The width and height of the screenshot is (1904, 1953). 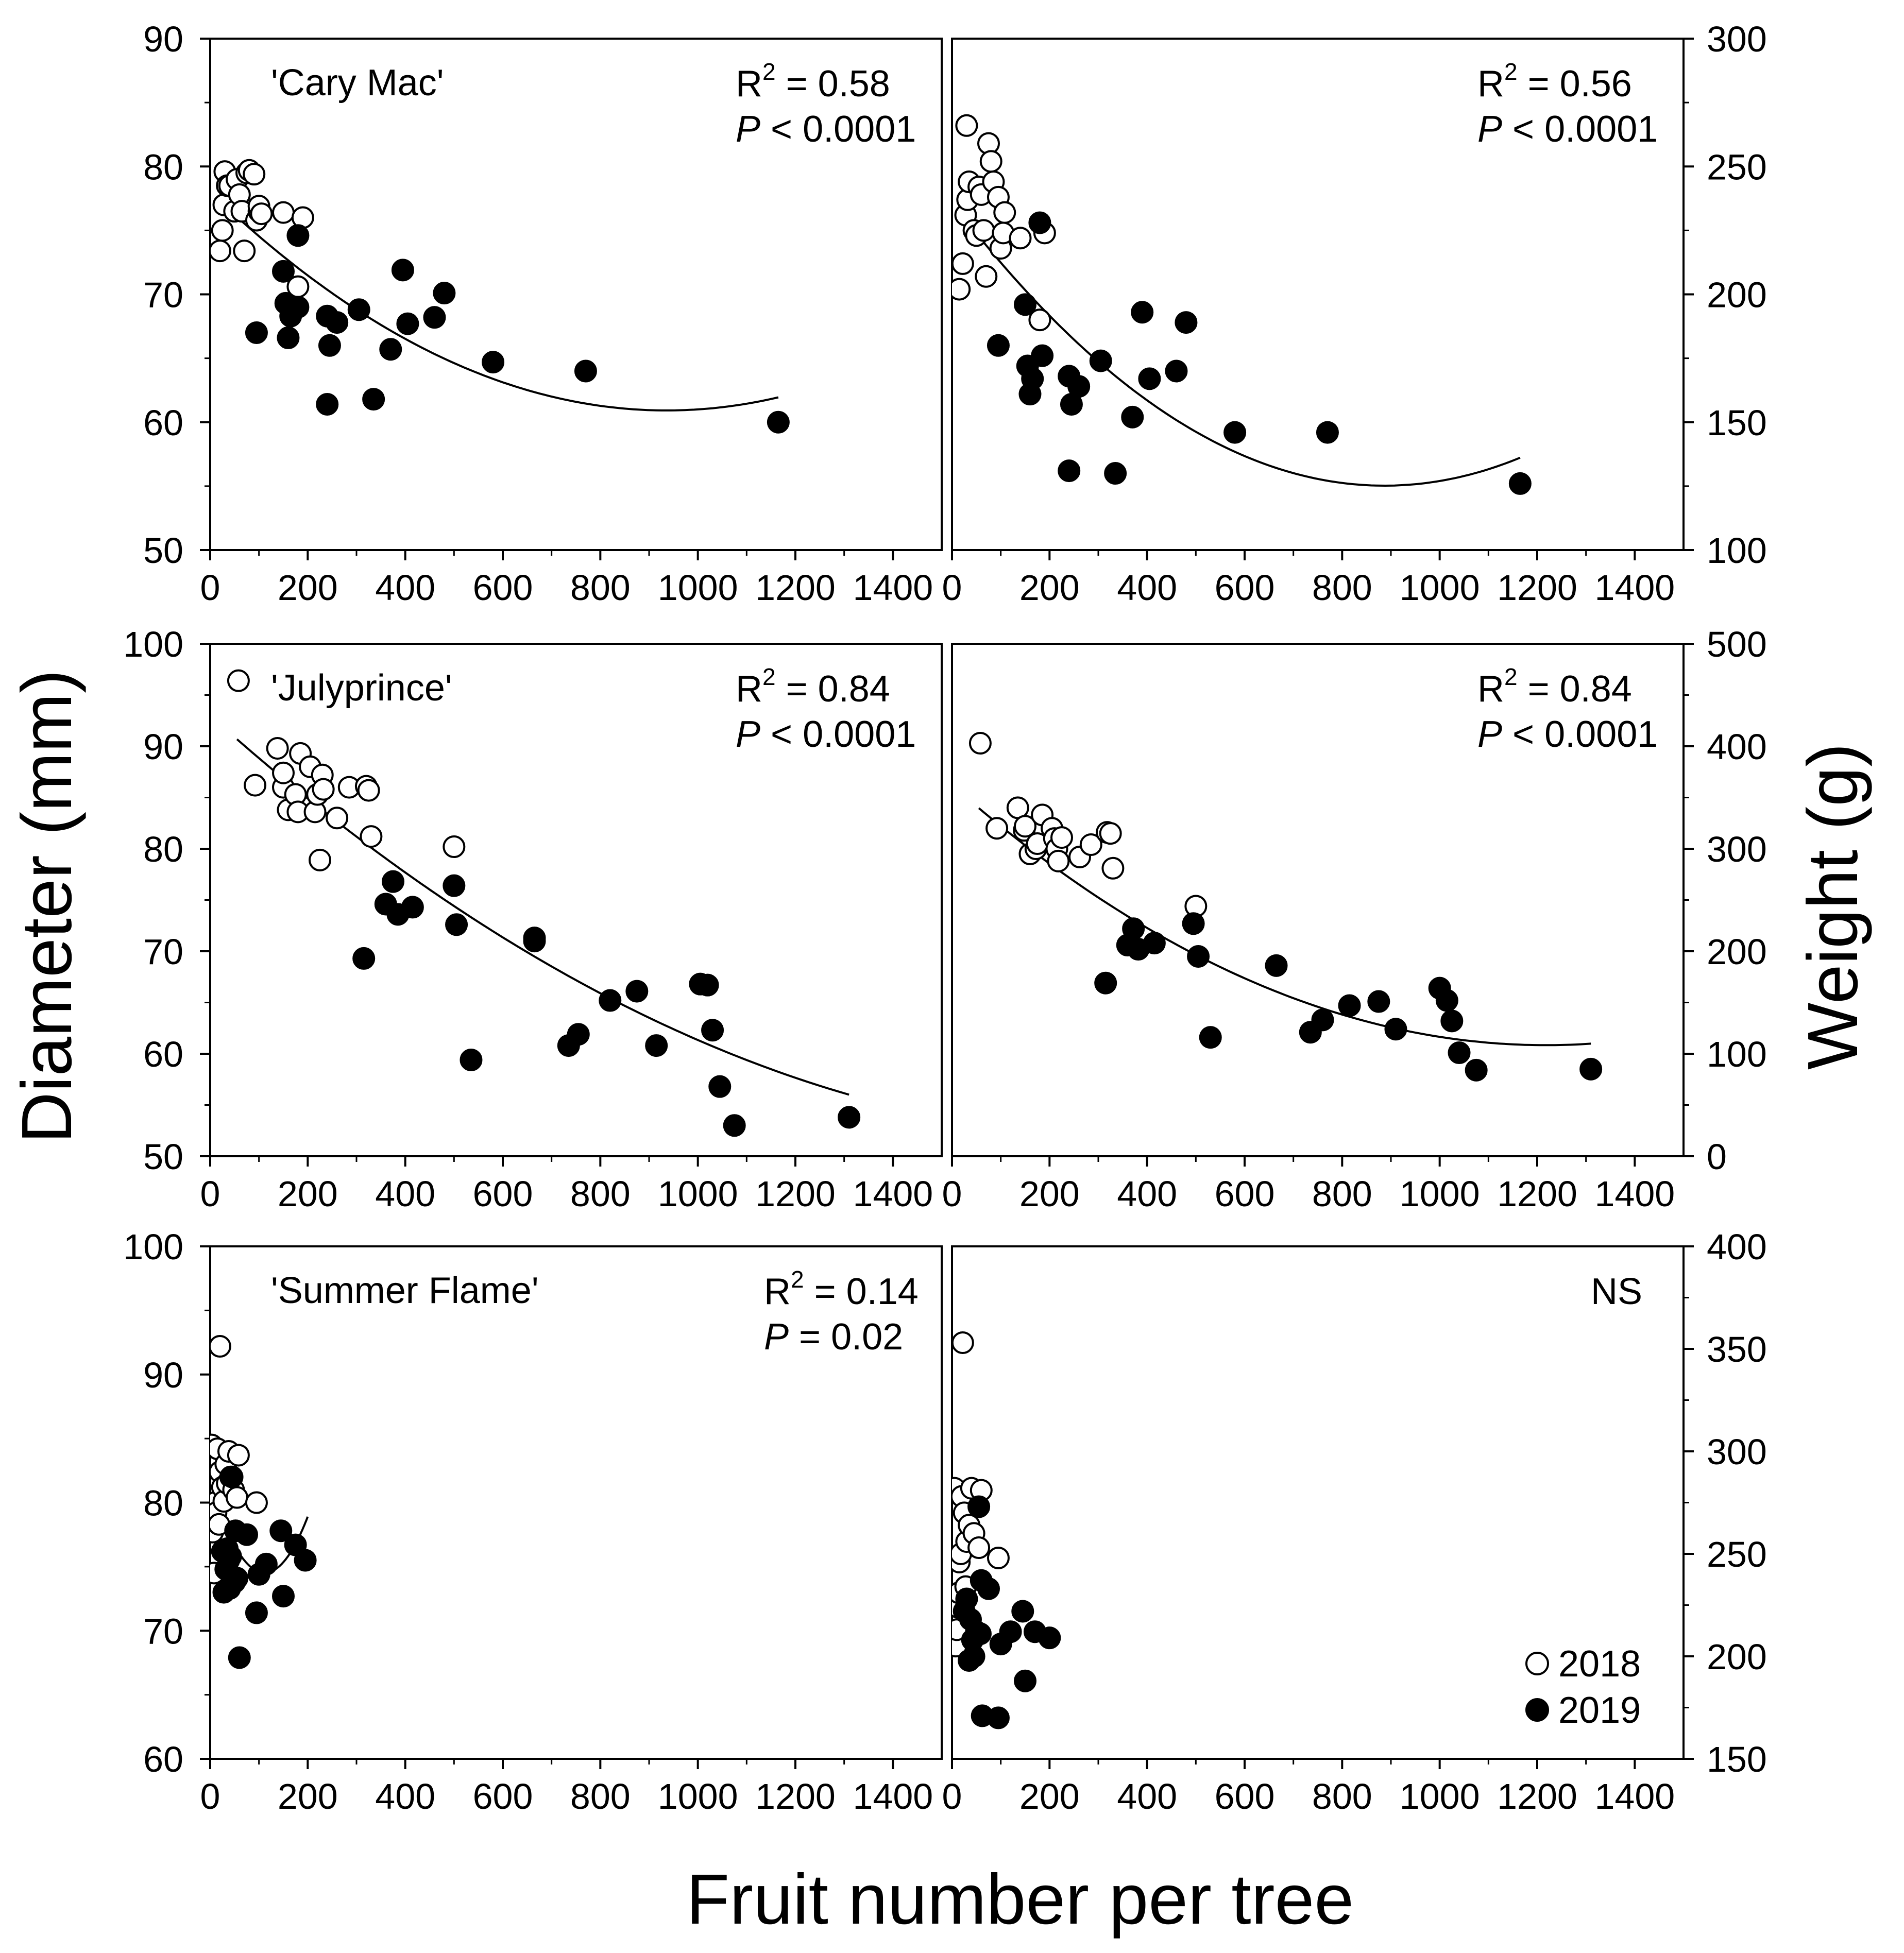 What do you see at coordinates (1737, 1759) in the screenshot?
I see `y-tick-label: 150` at bounding box center [1737, 1759].